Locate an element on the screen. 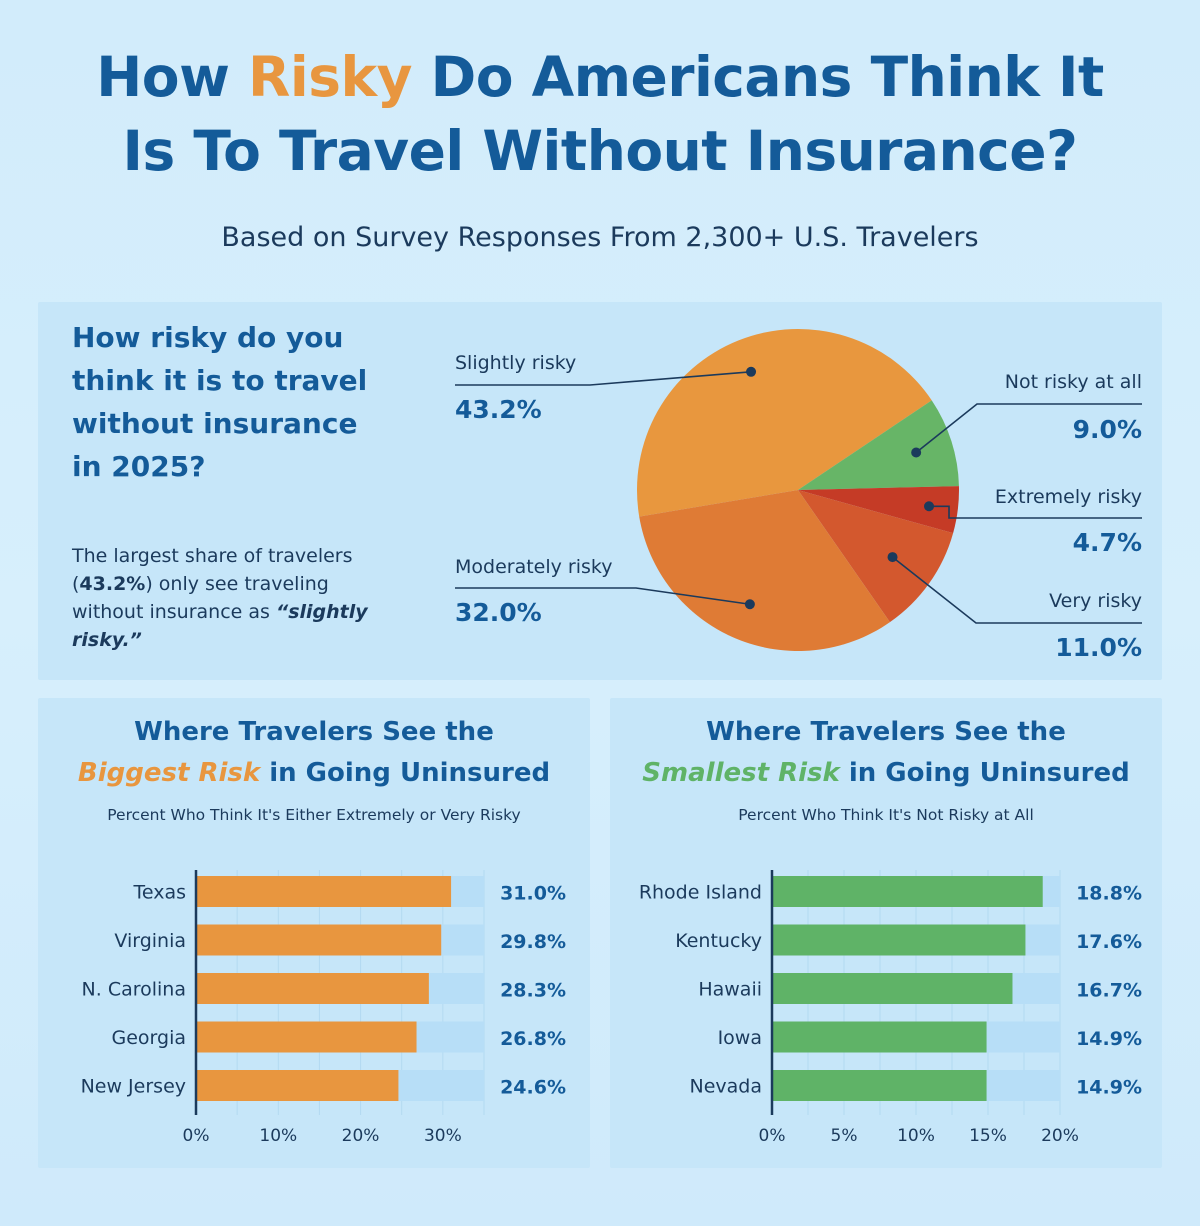 This screenshot has height=1226, width=1200. biggest-risk-title-line1: Where Travelers See the is located at coordinates (314, 732).